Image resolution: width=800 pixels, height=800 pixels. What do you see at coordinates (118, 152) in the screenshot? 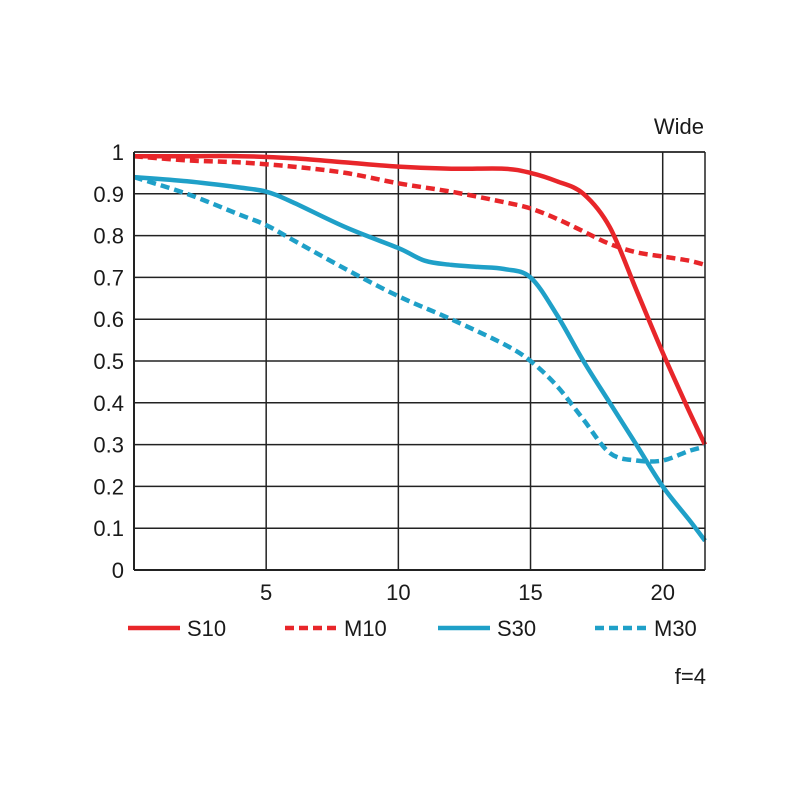
I see `y-tick-label: 1` at bounding box center [118, 152].